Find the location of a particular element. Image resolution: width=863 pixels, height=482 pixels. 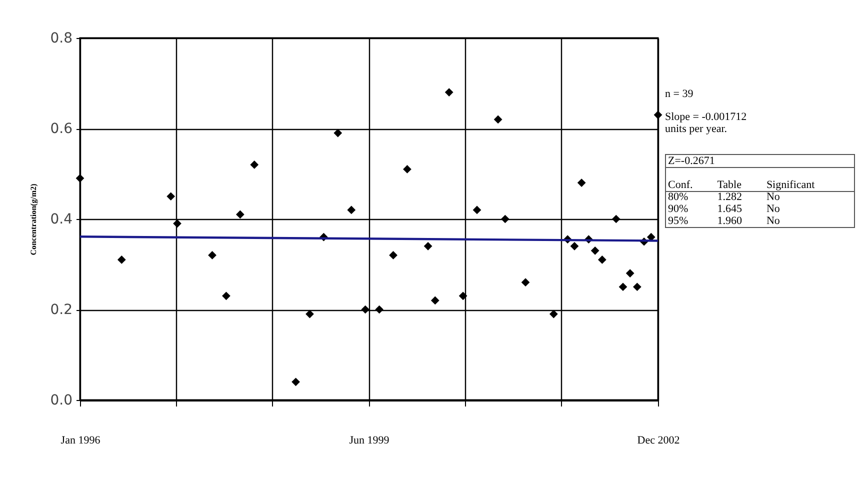

text: 1.960 is located at coordinates (729, 221).